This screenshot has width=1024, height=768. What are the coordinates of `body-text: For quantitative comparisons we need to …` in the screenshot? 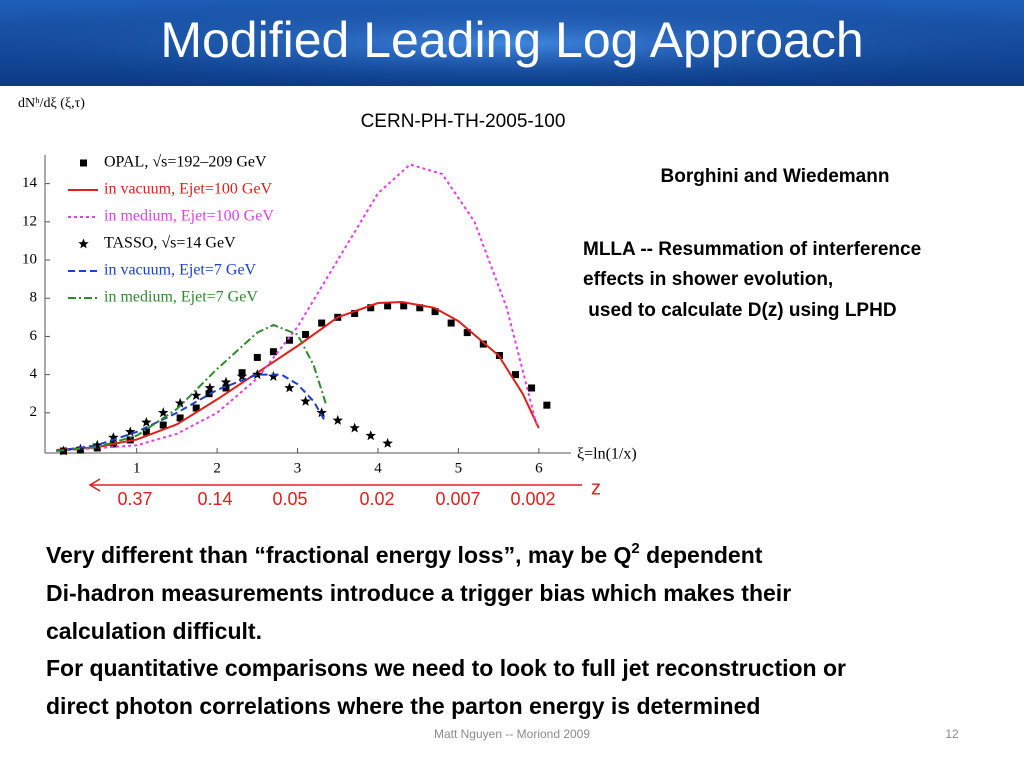 It's located at (446, 668).